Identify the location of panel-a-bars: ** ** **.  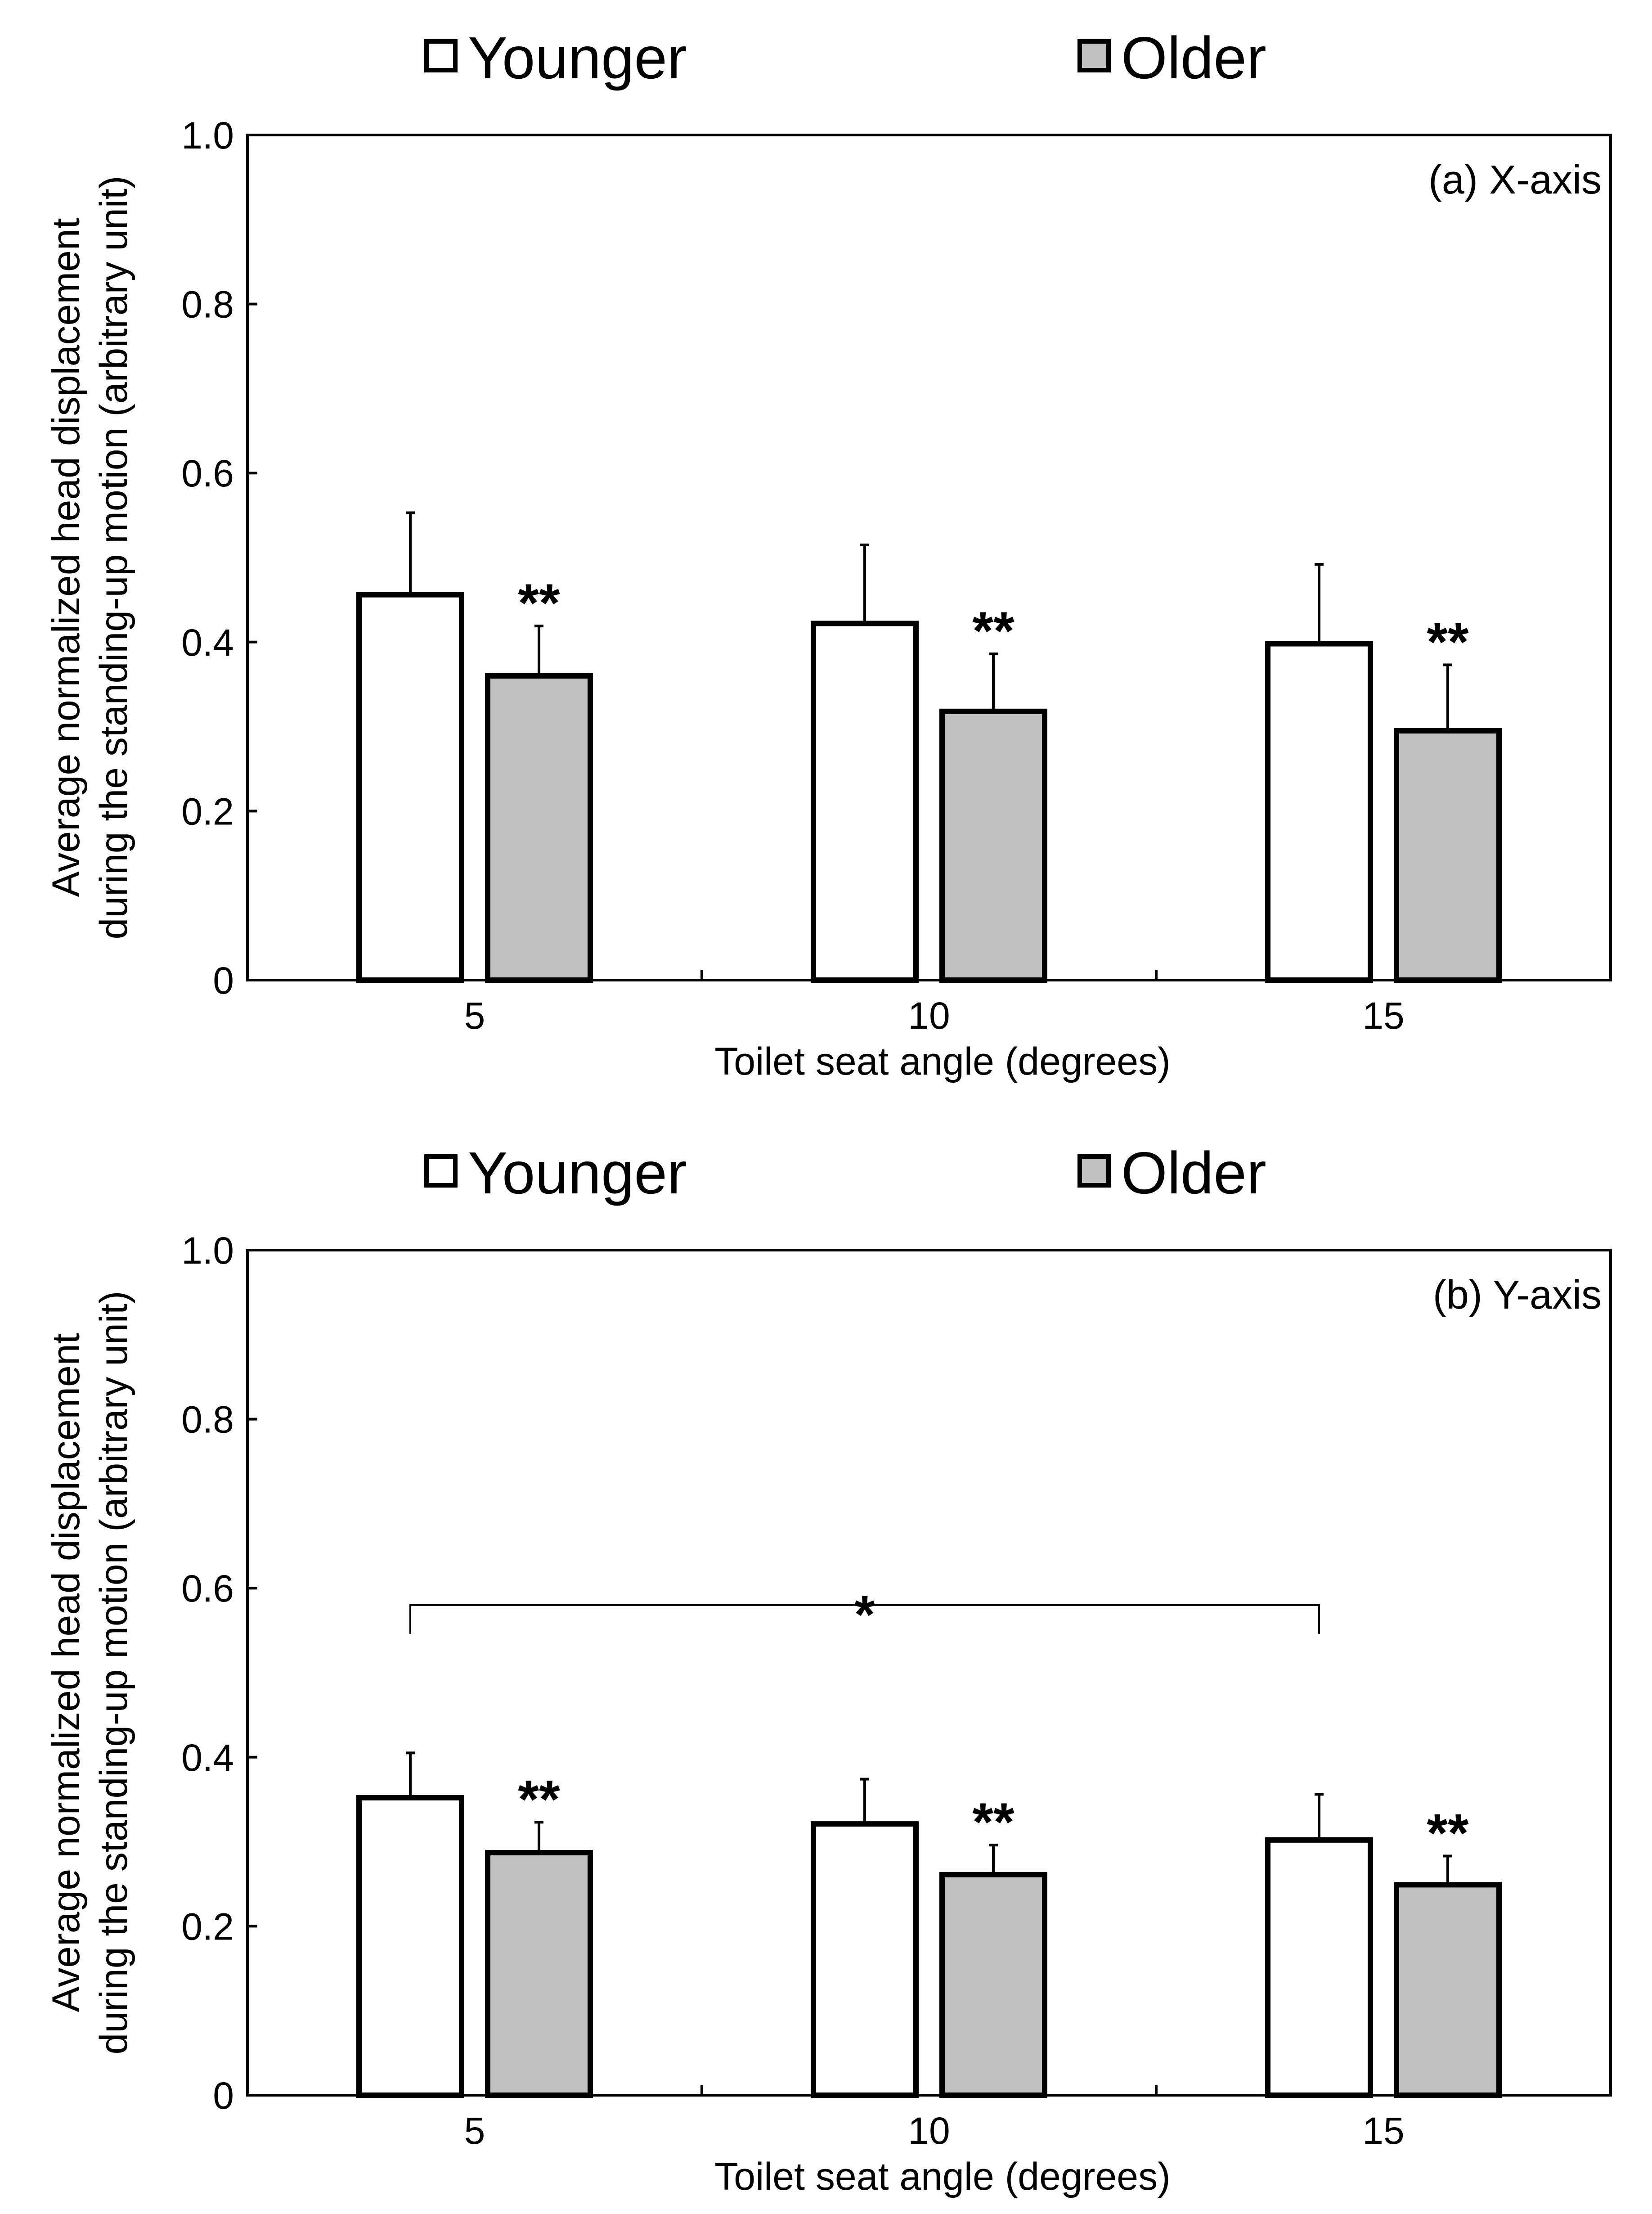
(929, 747).